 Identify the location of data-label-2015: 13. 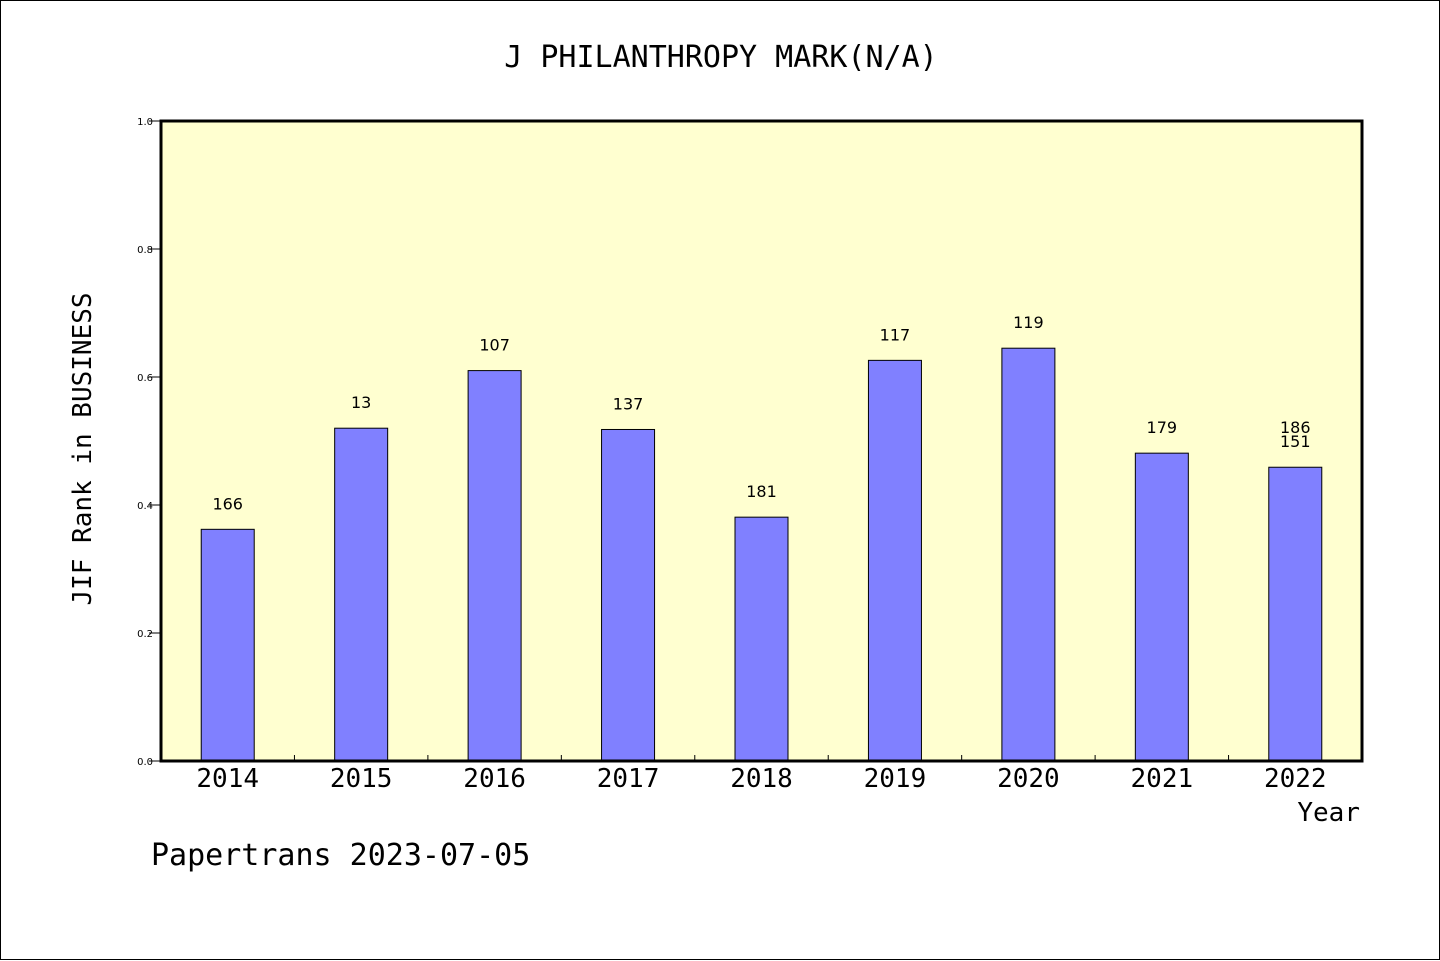
(361, 402).